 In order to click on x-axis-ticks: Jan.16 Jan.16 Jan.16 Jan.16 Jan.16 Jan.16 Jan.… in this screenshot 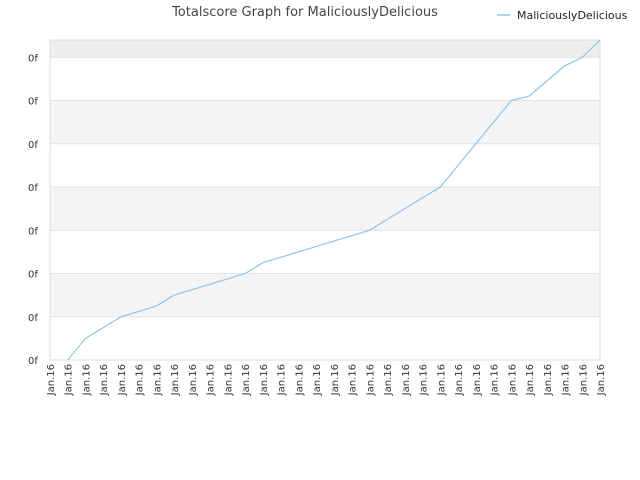, I will do `click(326, 380)`.